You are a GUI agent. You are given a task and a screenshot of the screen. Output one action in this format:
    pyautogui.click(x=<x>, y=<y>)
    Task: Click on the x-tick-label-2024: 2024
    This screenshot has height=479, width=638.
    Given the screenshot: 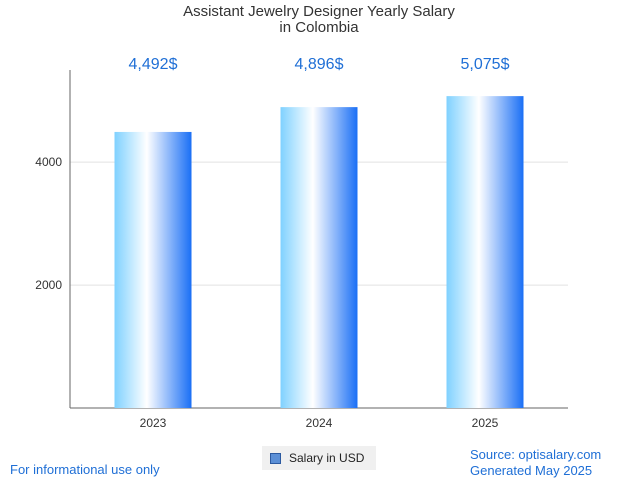 What is the action you would take?
    pyautogui.click(x=319, y=423)
    